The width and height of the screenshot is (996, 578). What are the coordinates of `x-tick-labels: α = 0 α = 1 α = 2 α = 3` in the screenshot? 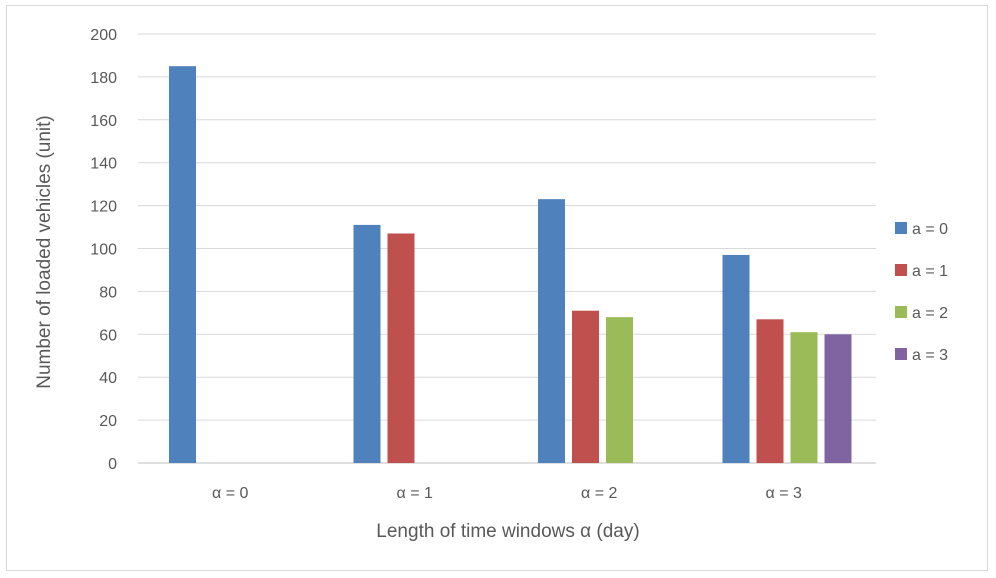 It's located at (507, 493).